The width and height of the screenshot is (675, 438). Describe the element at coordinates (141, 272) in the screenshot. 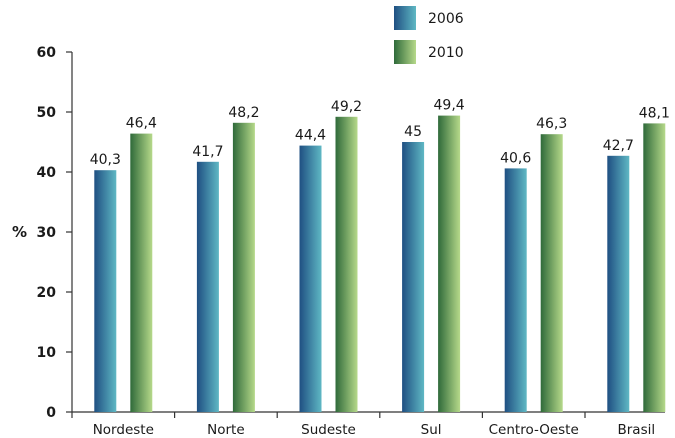

I see `bar-2010-nordeste` at that location.